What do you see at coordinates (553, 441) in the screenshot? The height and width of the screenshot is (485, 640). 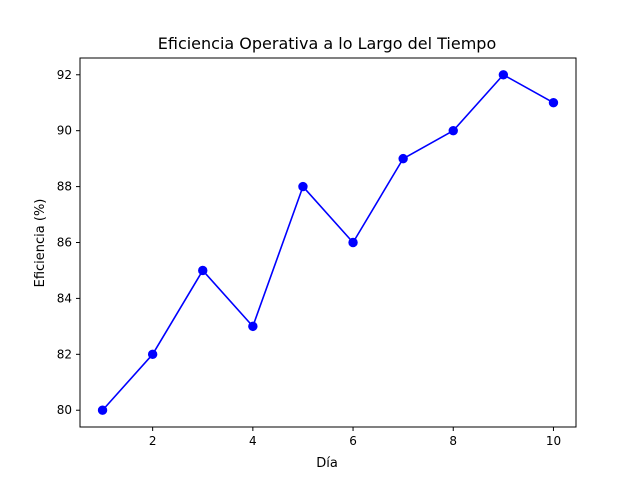 I see `x-tick-label: 10` at bounding box center [553, 441].